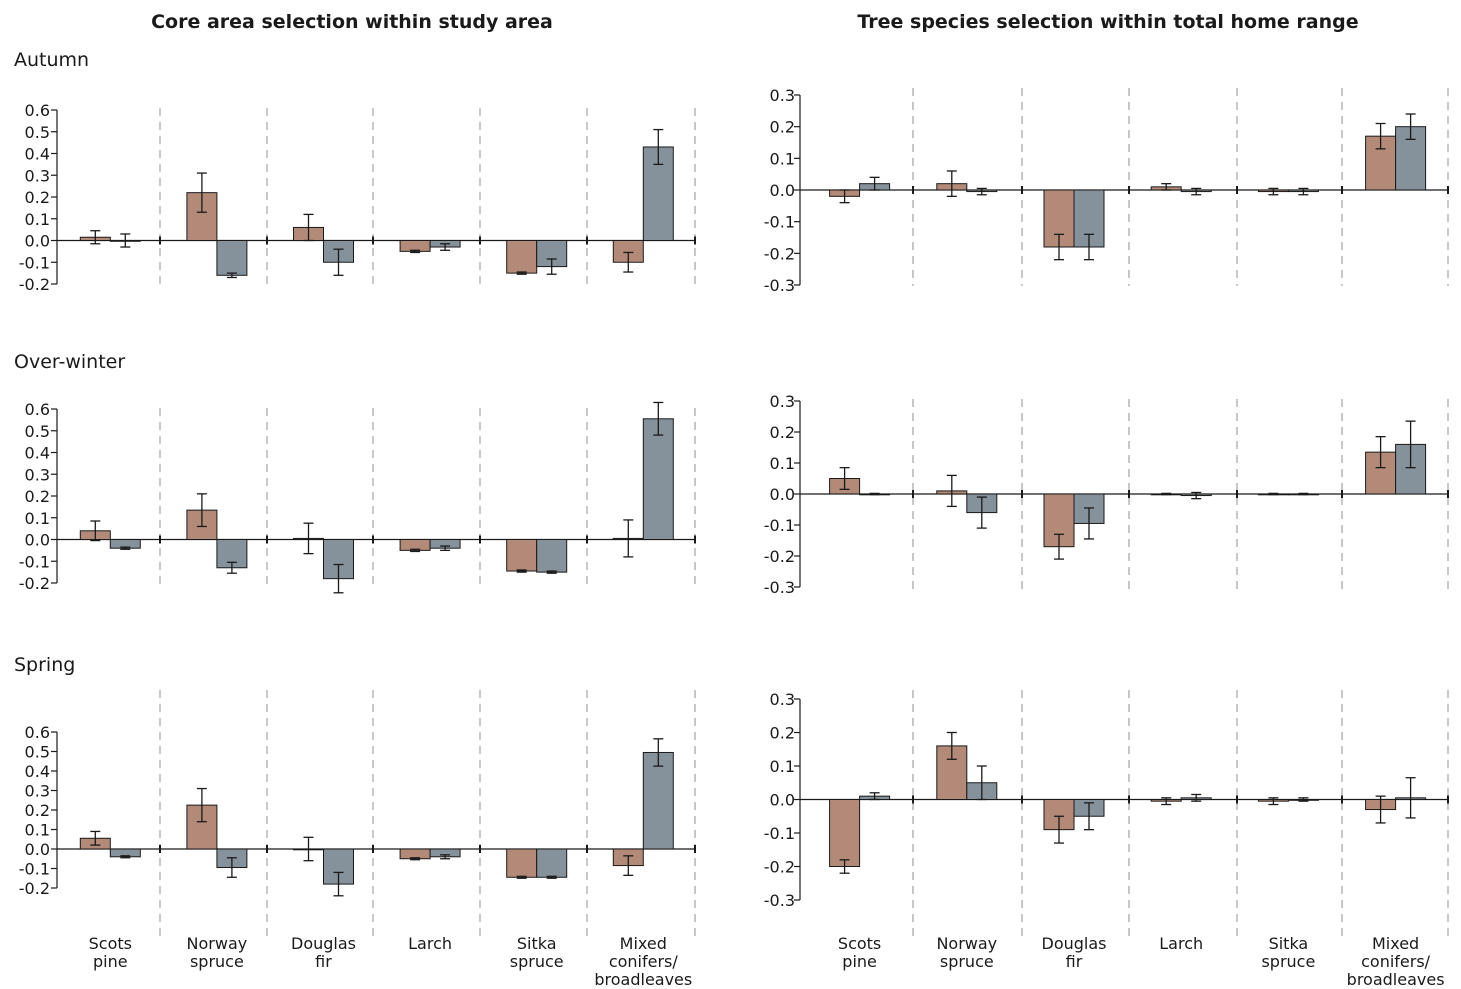 The width and height of the screenshot is (1461, 989). I want to click on season-label-over-winter: Over-winter, so click(69, 362).